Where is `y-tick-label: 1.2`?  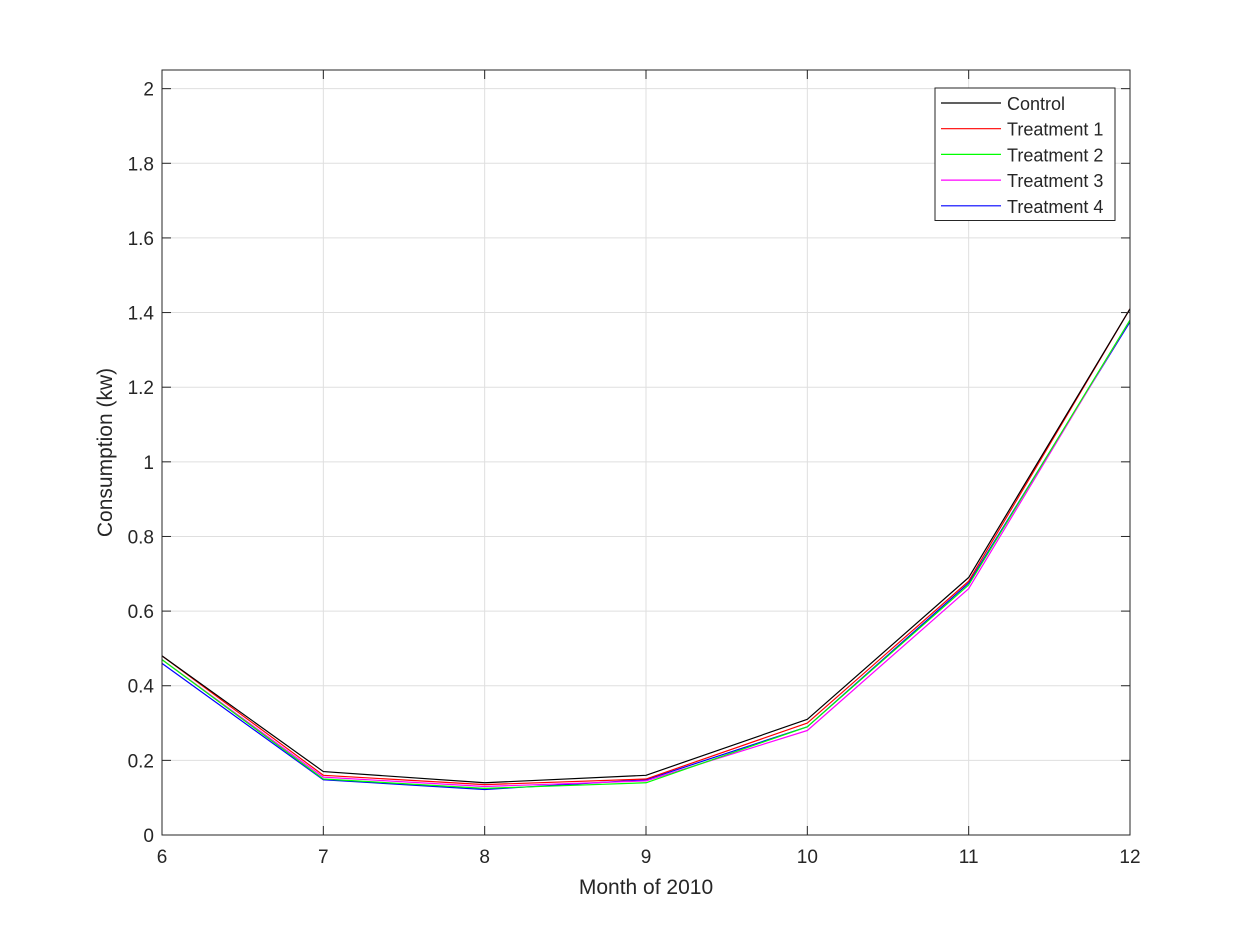
y-tick-label: 1.2 is located at coordinates (141, 388).